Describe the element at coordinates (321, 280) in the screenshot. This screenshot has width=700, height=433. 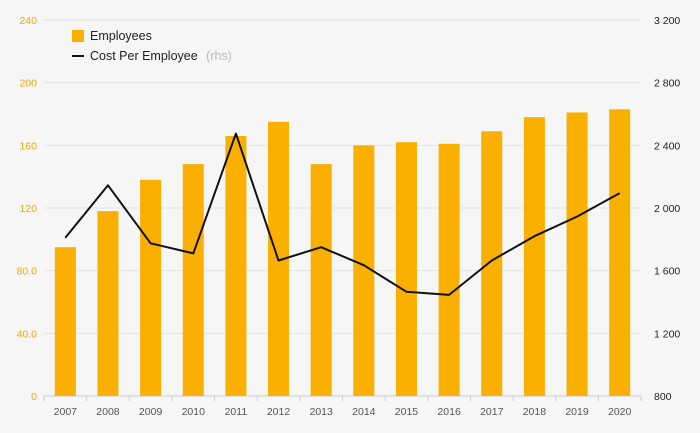
I see `bar-2013` at that location.